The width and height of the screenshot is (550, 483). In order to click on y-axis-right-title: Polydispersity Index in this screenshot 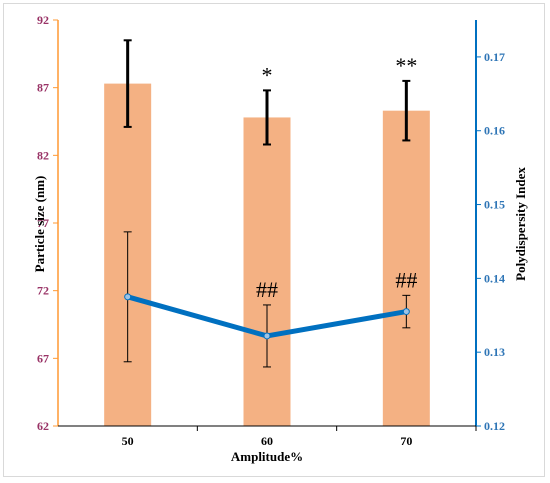, I will do `click(520, 224)`.